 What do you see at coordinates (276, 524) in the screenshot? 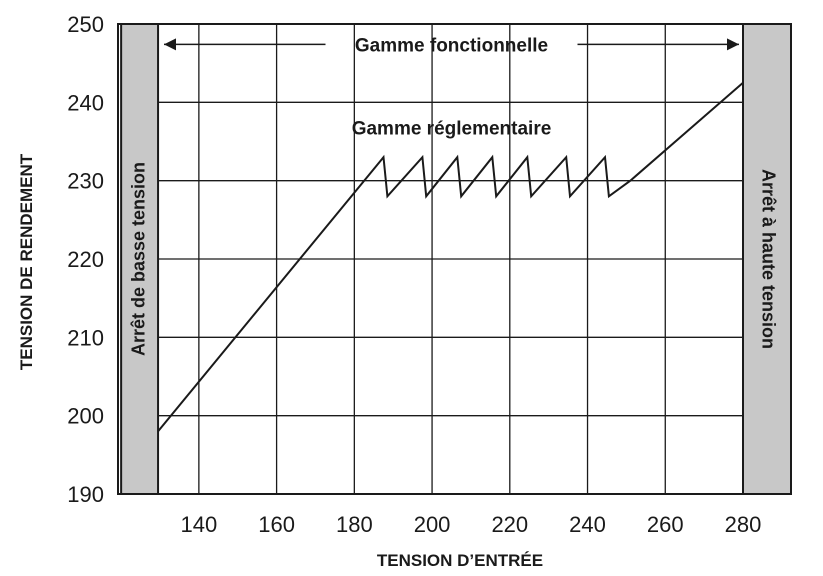
I see `x-tick-label: 160` at bounding box center [276, 524].